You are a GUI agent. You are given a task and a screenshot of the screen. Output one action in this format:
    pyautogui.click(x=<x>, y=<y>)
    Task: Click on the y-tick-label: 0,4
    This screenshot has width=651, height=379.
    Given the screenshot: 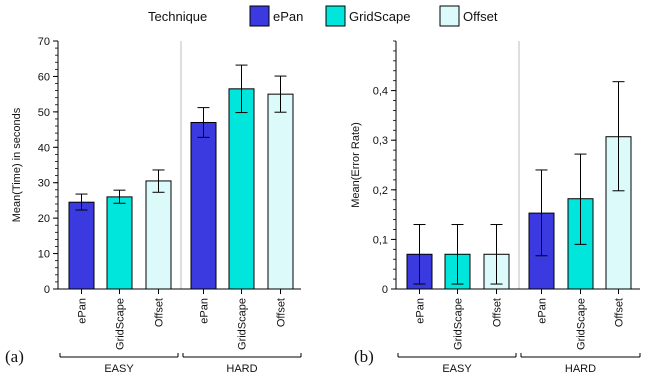 What is the action you would take?
    pyautogui.click(x=380, y=92)
    